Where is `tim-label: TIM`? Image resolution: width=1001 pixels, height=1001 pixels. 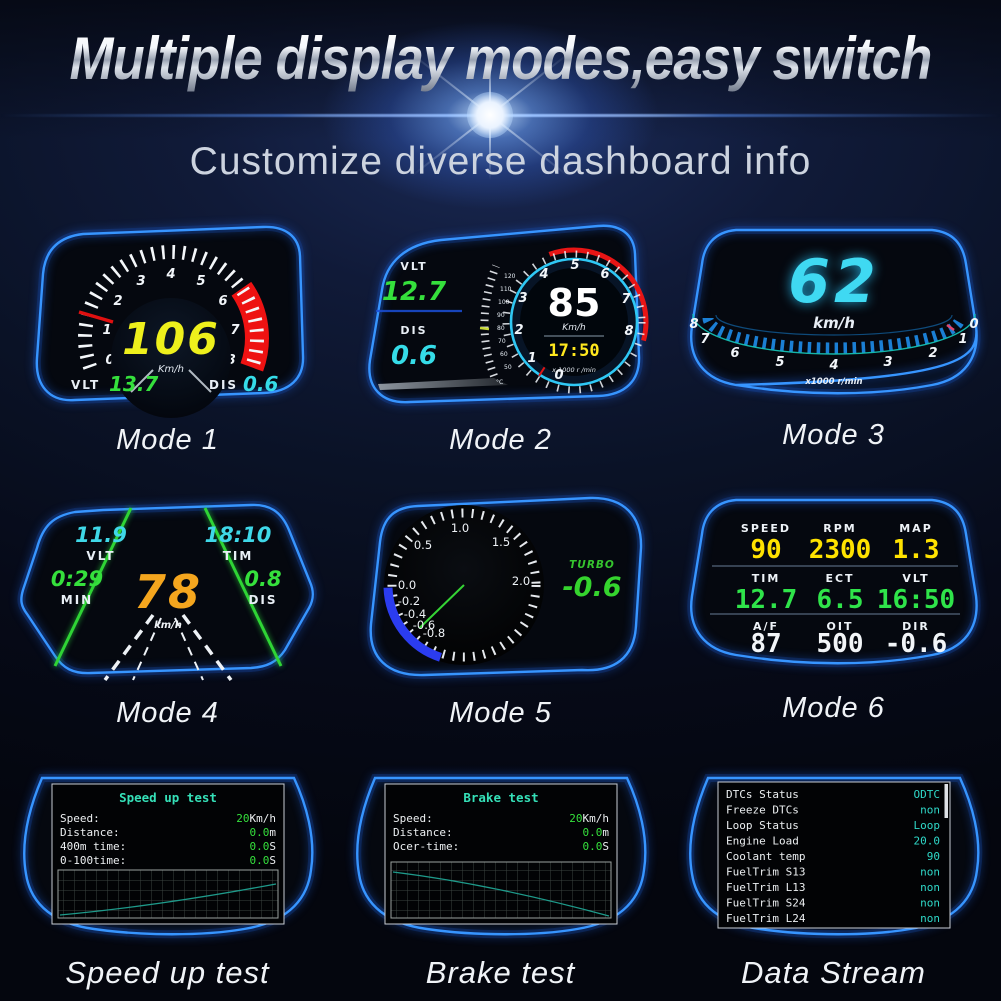 tim-label: TIM is located at coordinates (237, 556).